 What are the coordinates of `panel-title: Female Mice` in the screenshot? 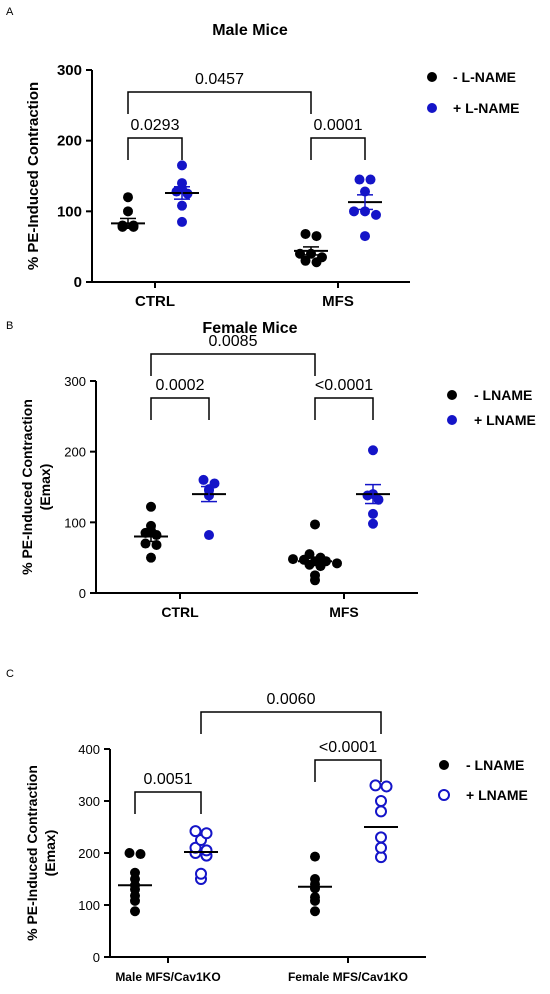 It's located at (250, 328).